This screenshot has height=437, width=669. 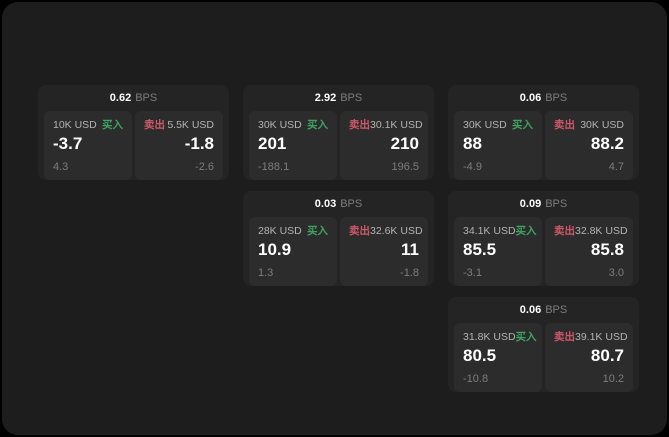 I want to click on buy-delta: -188.1, so click(x=274, y=167).